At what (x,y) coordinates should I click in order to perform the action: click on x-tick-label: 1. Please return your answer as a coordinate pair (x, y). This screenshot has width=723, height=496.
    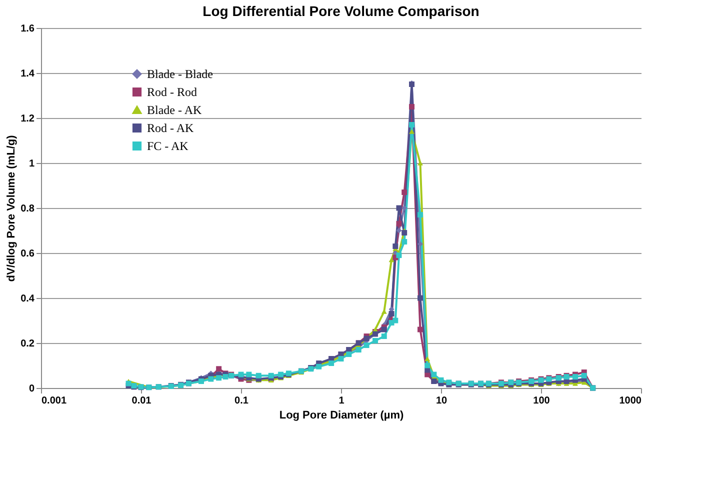
    Looking at the image, I should click on (341, 401).